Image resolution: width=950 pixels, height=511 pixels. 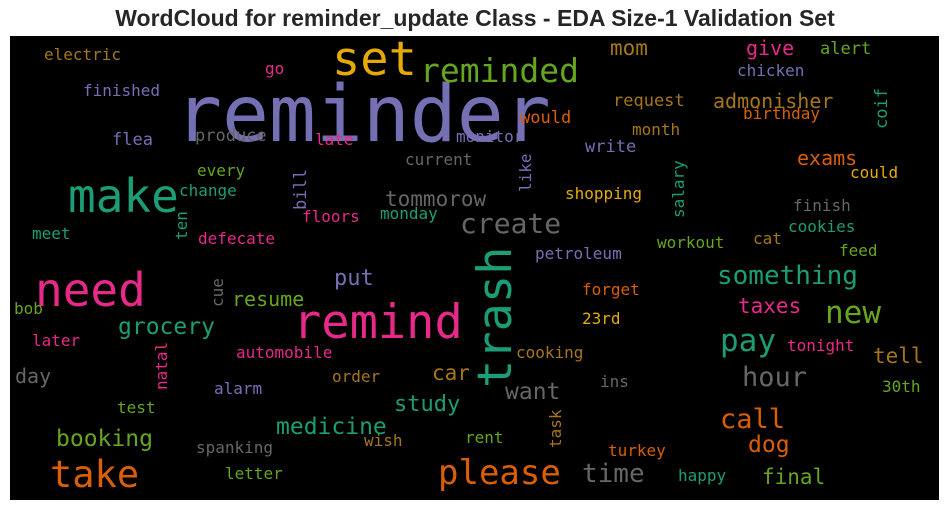 I want to click on word-something: something, so click(x=787, y=276).